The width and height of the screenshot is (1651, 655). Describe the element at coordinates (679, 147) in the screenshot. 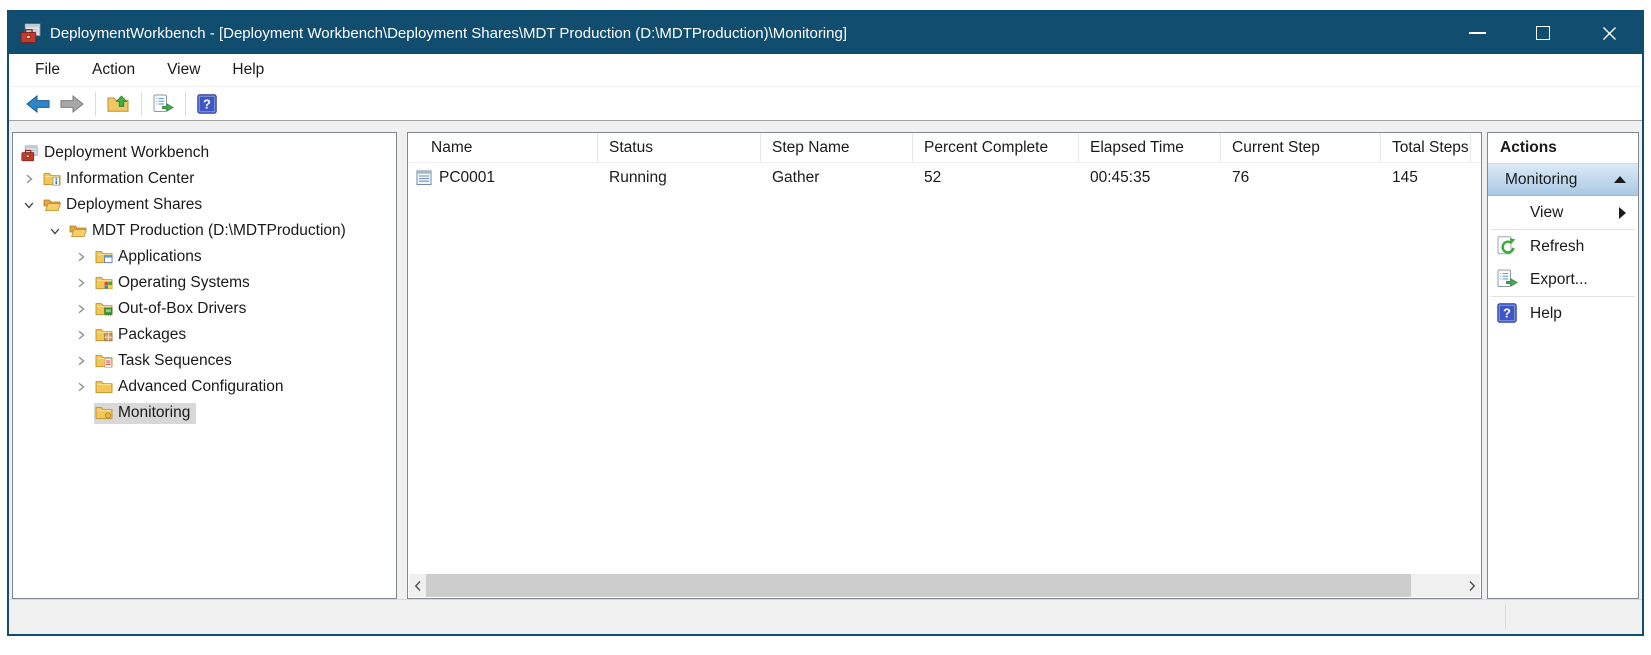

I see `column-header-status: Status` at that location.